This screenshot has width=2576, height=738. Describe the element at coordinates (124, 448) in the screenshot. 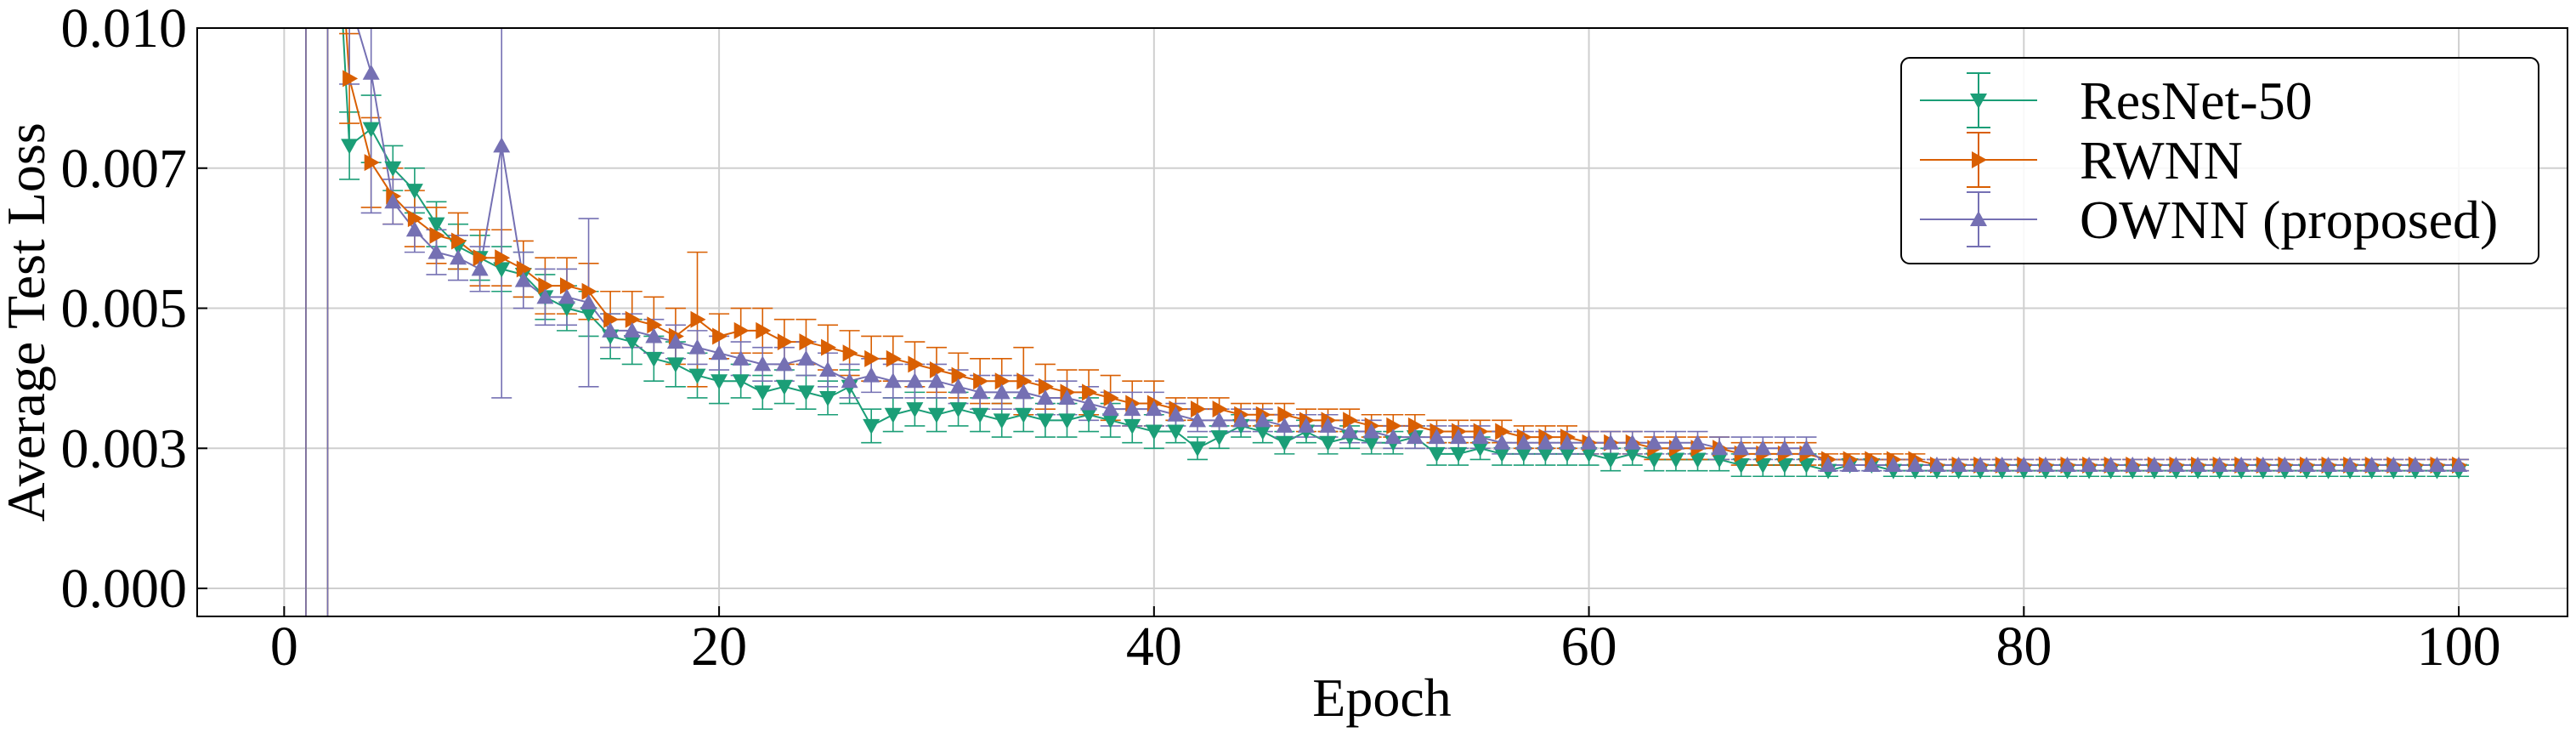

I see `y-tick-label: 0.003` at that location.